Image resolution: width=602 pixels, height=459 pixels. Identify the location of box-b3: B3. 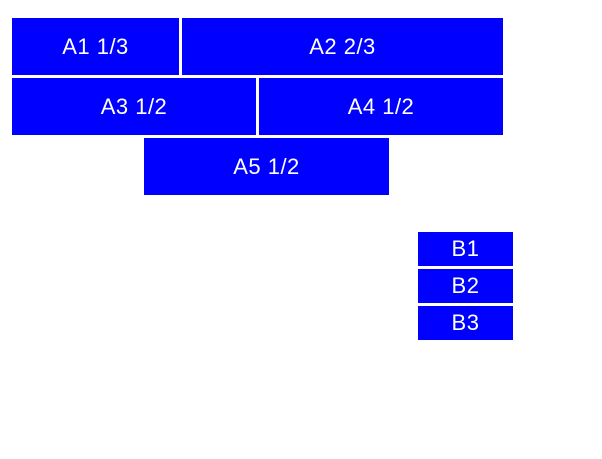
(465, 323).